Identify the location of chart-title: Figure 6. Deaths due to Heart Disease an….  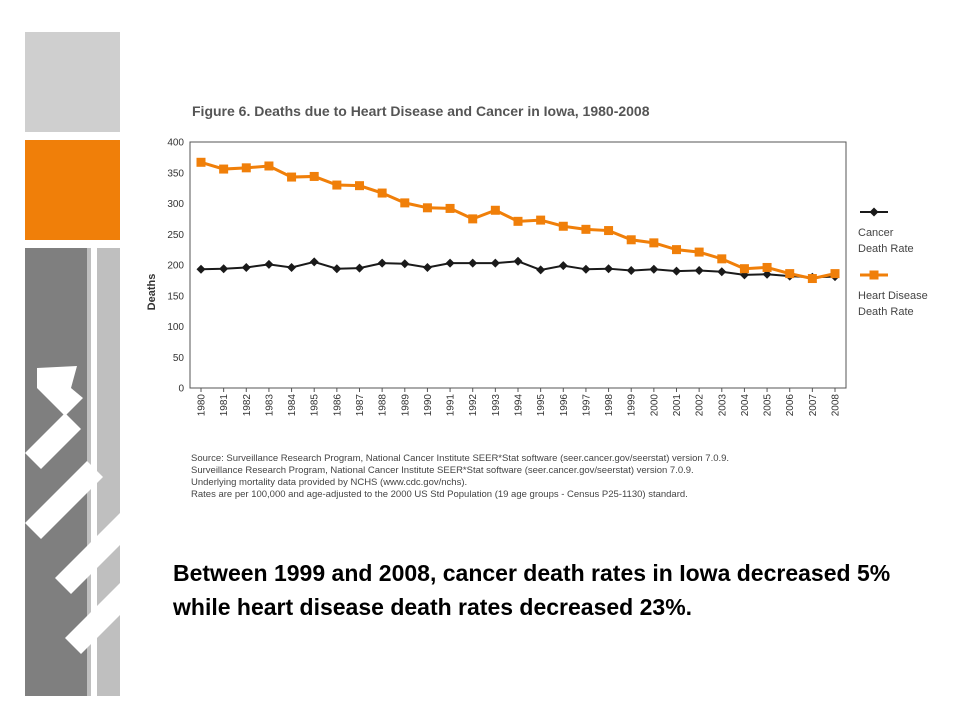
(421, 111).